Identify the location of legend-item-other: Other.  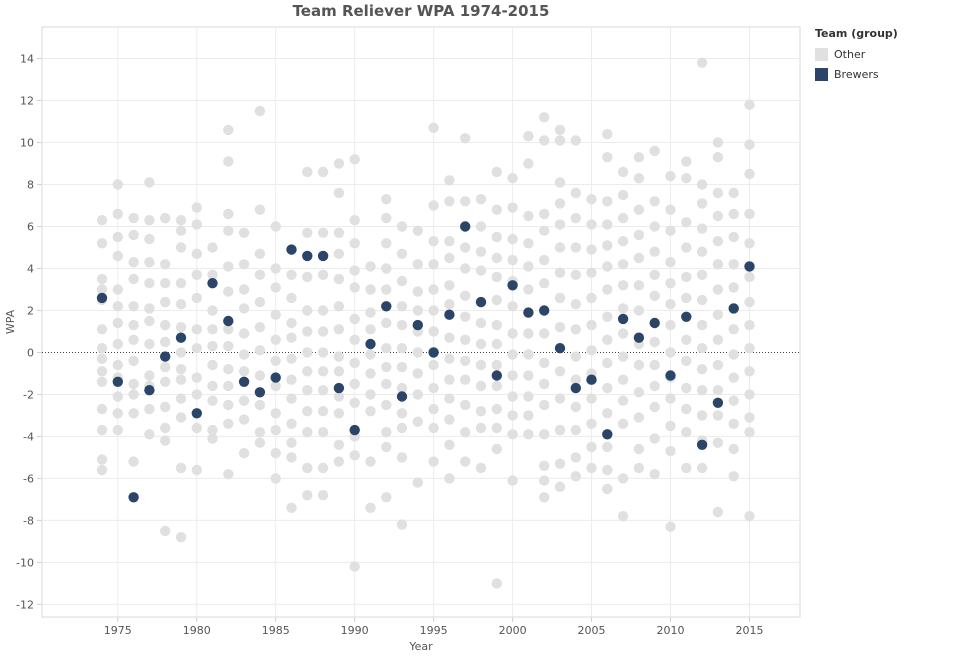
(856, 54).